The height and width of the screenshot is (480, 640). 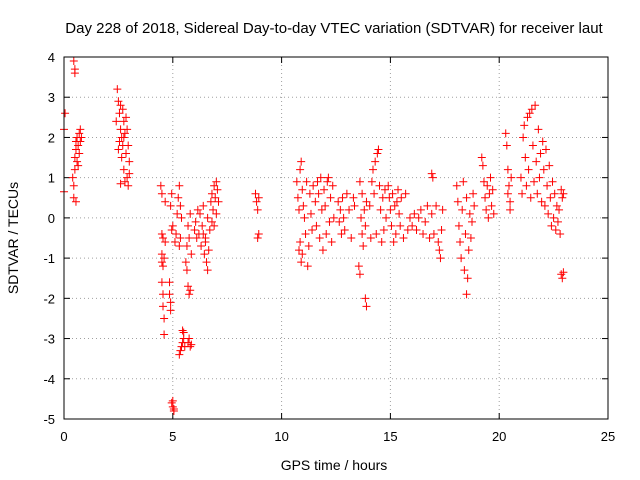 What do you see at coordinates (51, 178) in the screenshot?
I see `y-tick-label: 1` at bounding box center [51, 178].